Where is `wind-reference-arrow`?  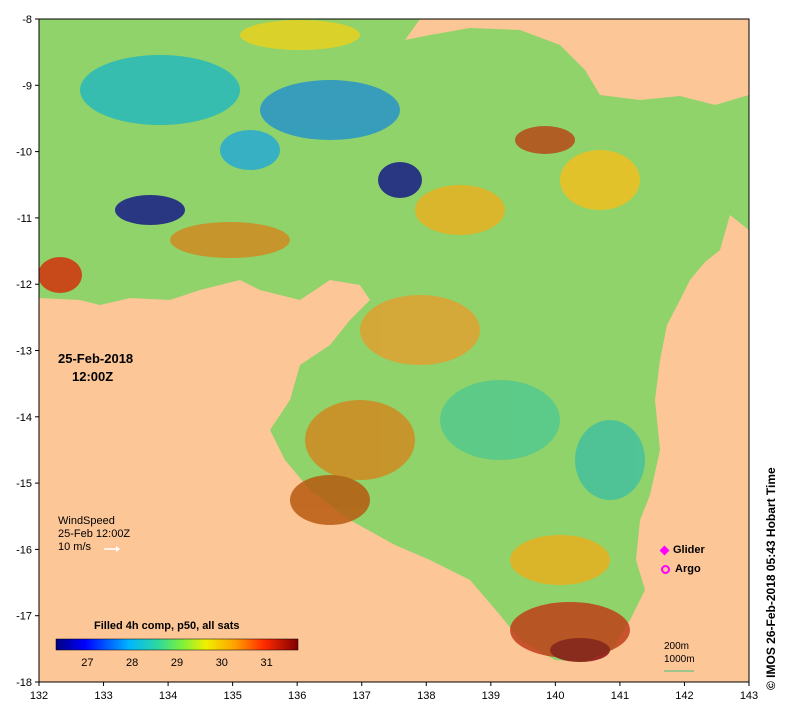 wind-reference-arrow is located at coordinates (112, 549).